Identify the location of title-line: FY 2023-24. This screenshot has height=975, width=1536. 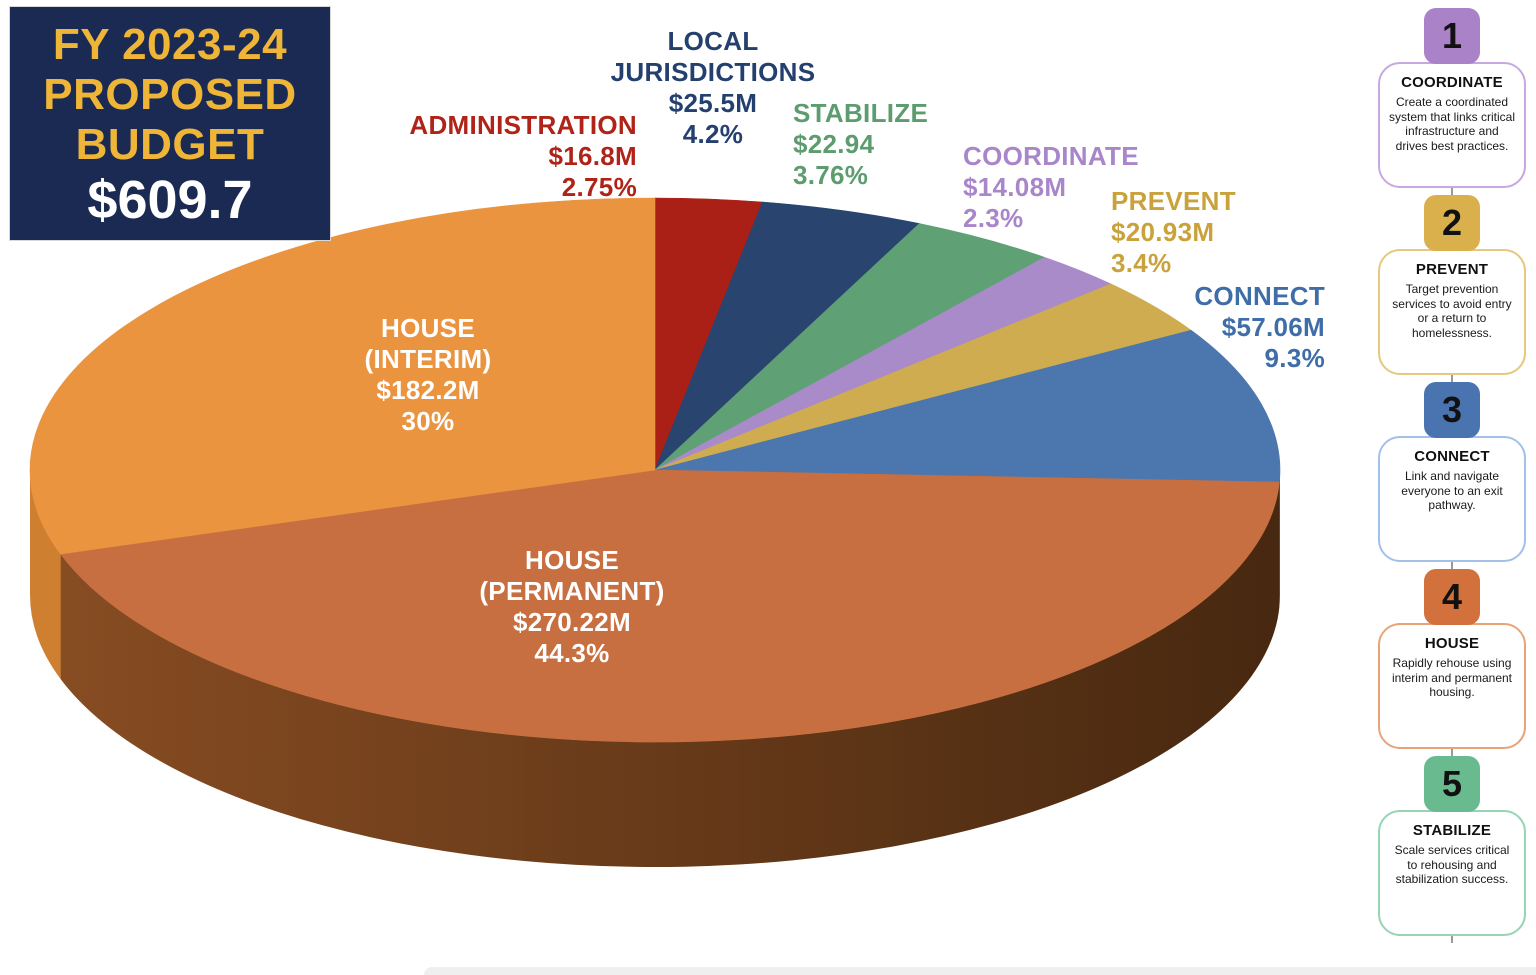
(170, 45).